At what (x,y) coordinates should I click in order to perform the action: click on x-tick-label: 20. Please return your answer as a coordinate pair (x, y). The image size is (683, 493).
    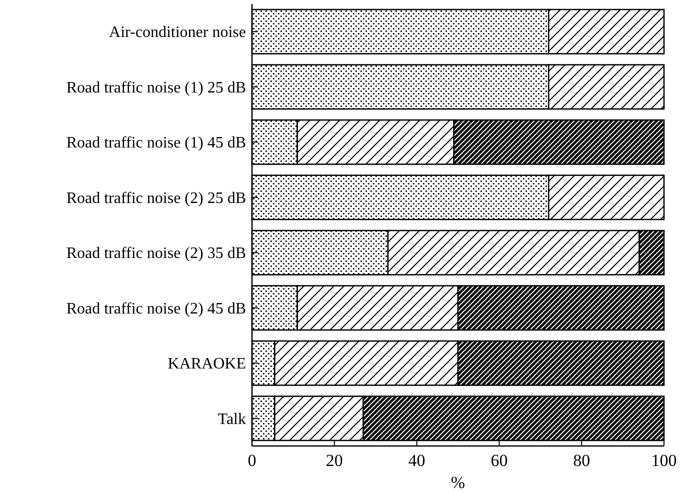
    Looking at the image, I should click on (334, 460).